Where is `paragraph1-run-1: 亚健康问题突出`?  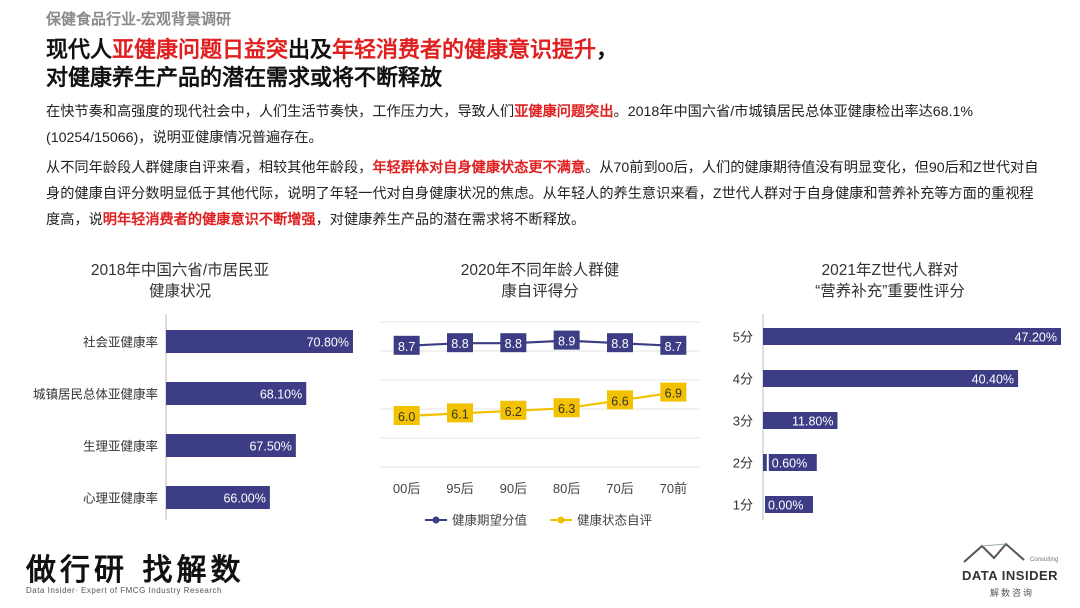
paragraph1-run-1: 亚健康问题突出 is located at coordinates (564, 112).